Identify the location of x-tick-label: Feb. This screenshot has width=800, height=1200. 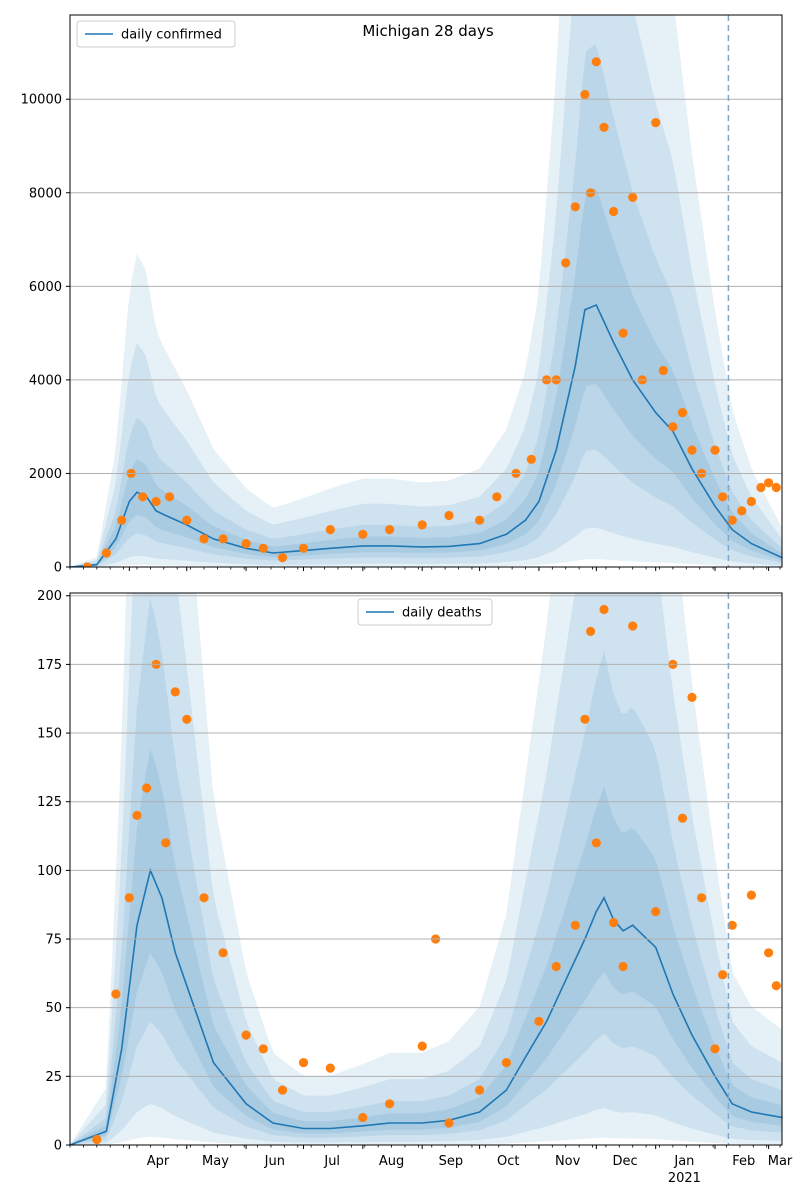
(743, 1161).